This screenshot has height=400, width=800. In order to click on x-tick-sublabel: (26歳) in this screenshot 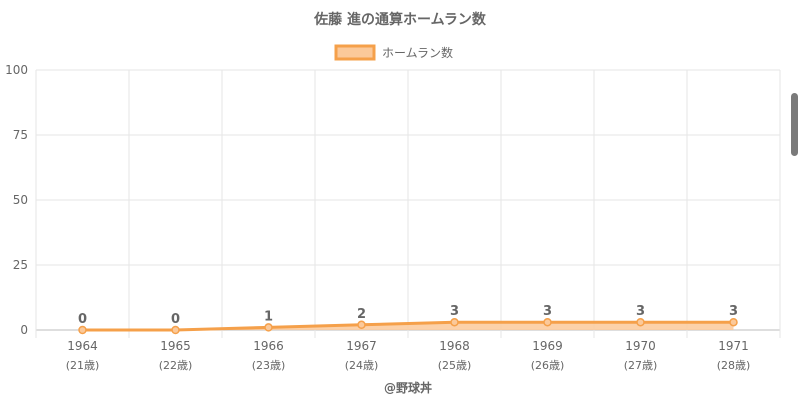, I will do `click(548, 365)`.